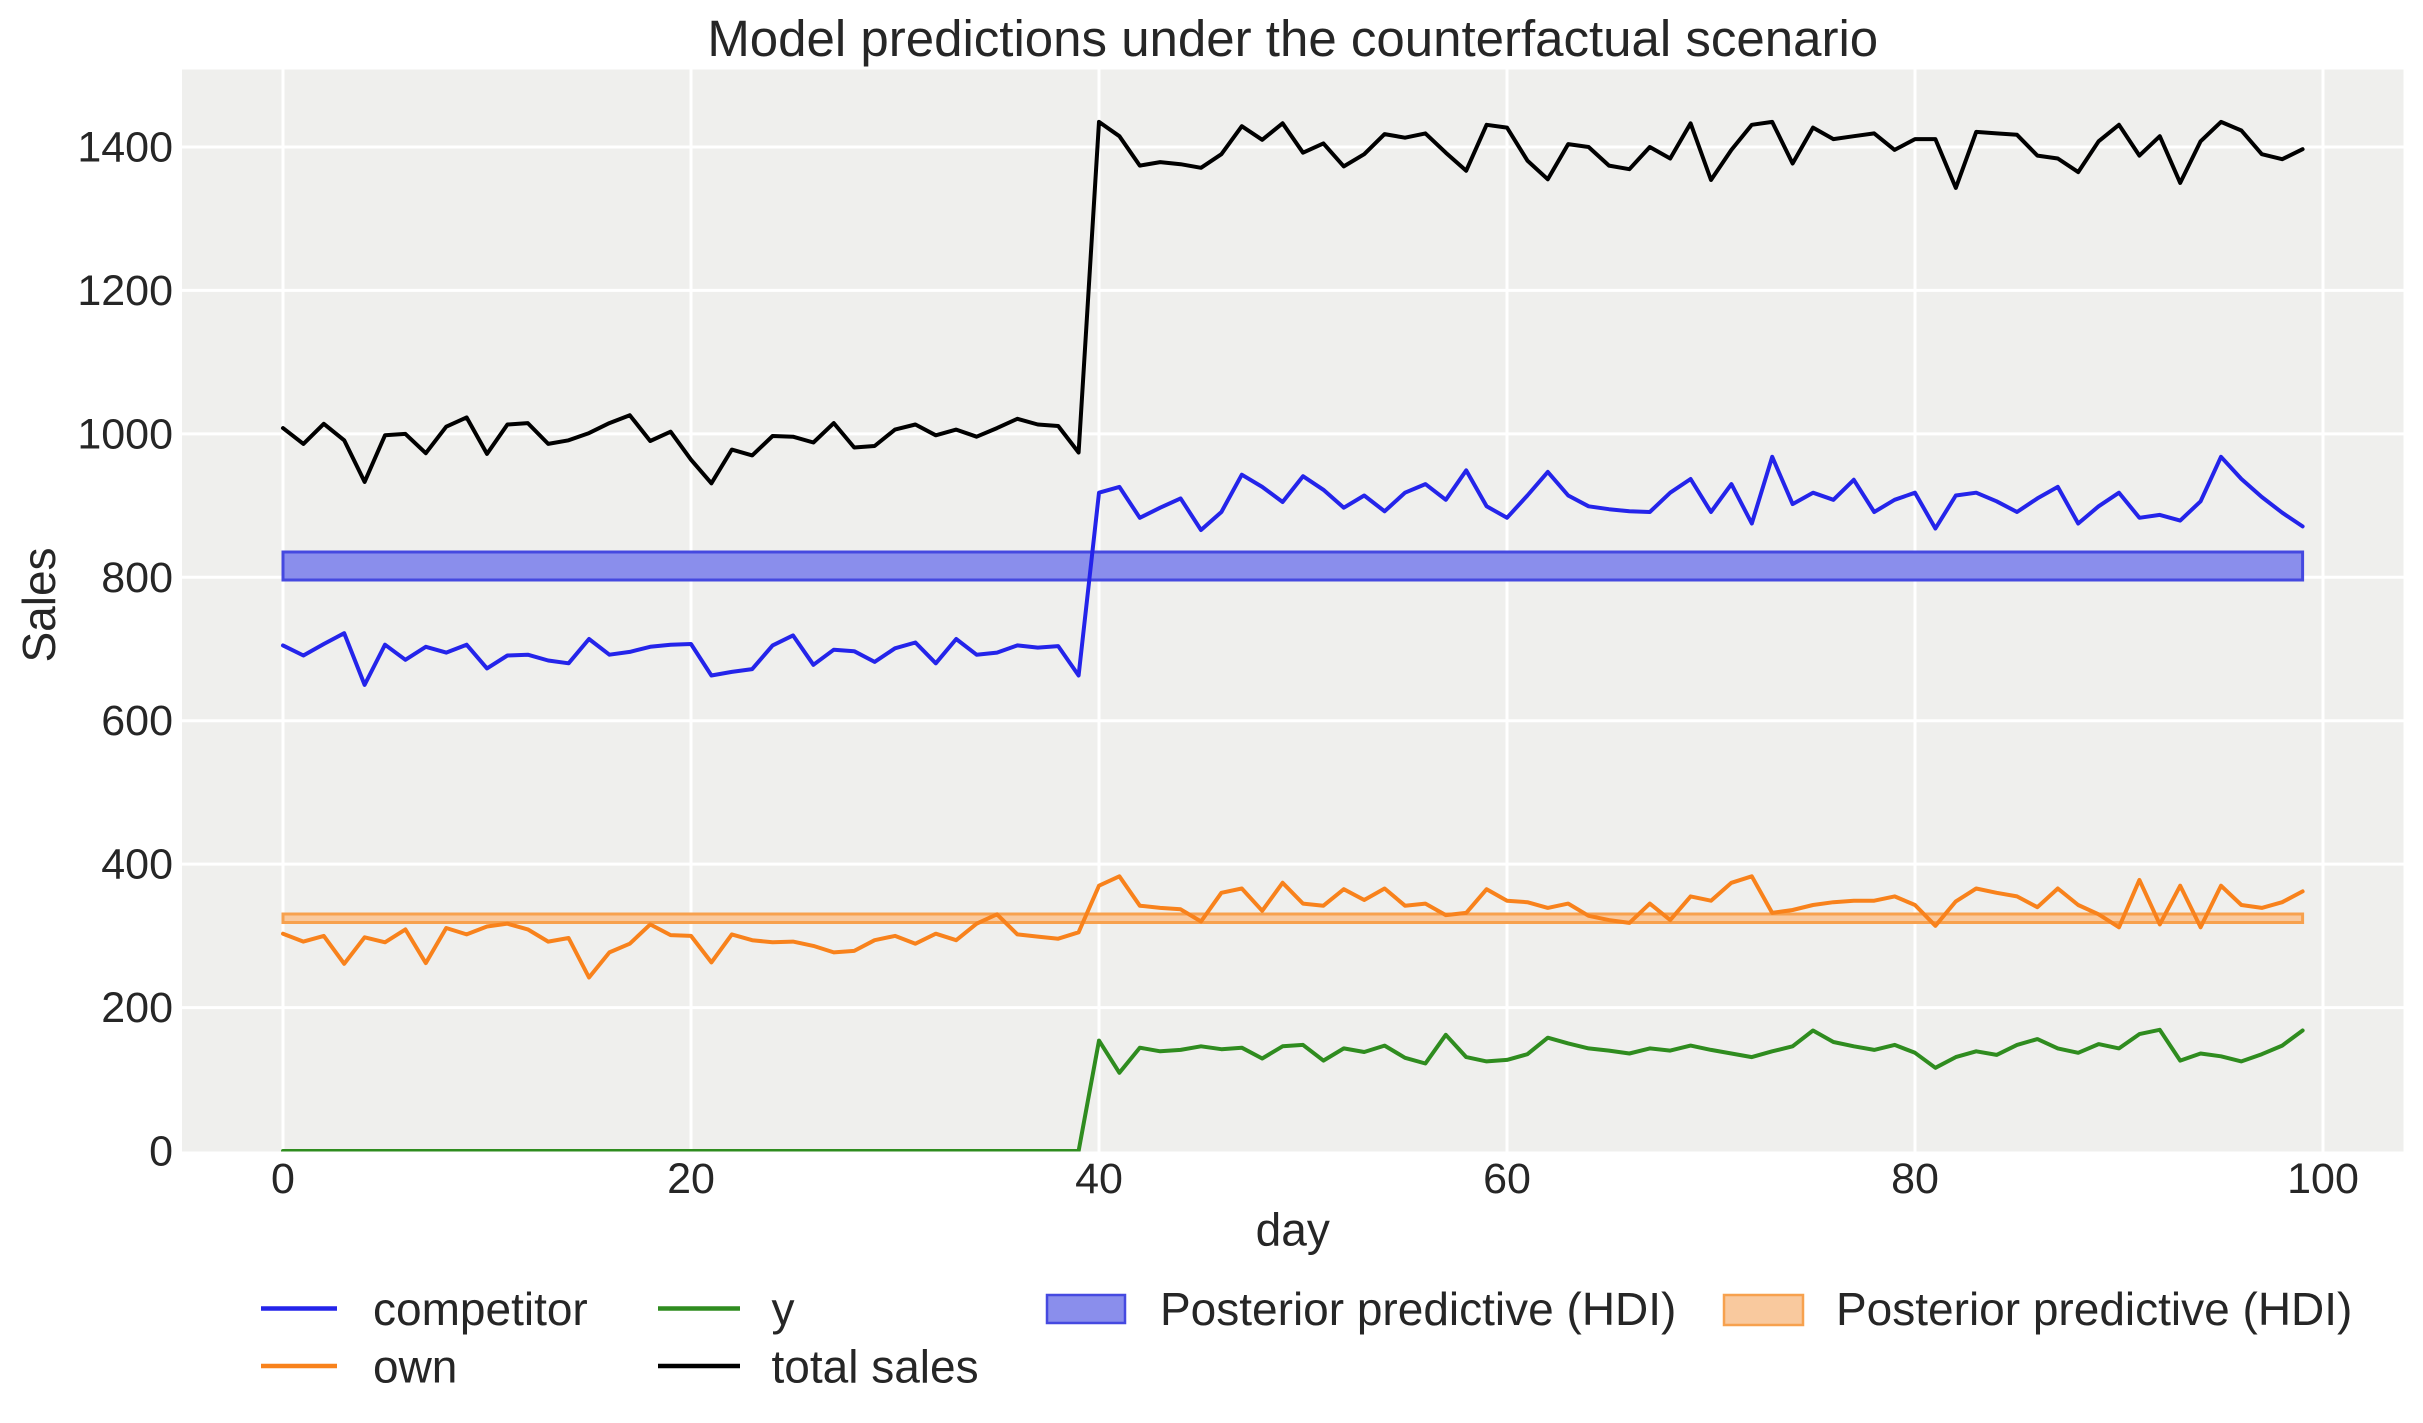  Describe the element at coordinates (1099, 1179) in the screenshot. I see `svg-text: 40` at that location.